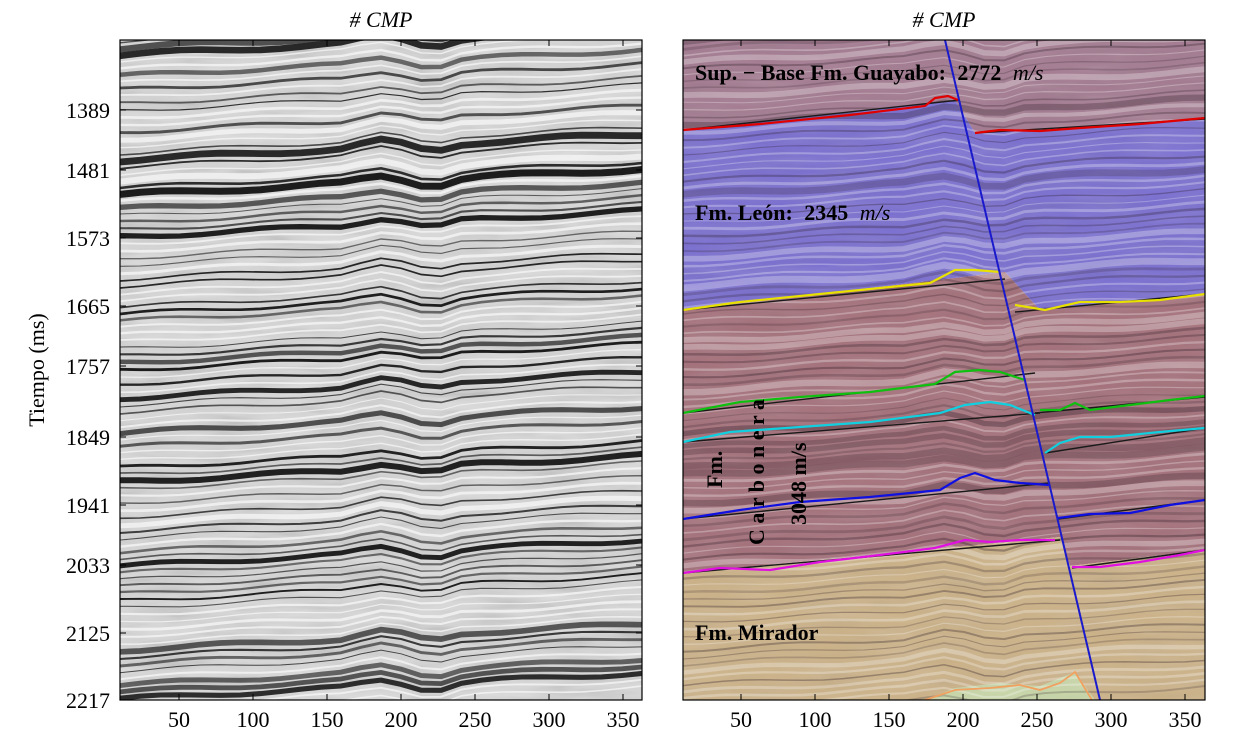 The width and height of the screenshot is (1234, 732). What do you see at coordinates (381, 19) in the screenshot?
I see `left-panel-title: # CMP` at bounding box center [381, 19].